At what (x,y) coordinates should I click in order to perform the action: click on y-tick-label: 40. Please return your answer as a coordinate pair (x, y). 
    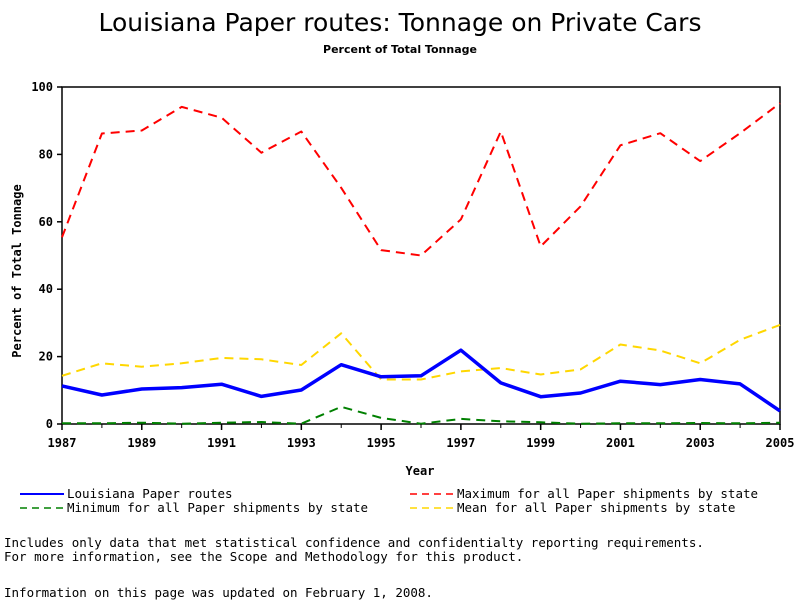
    Looking at the image, I should click on (46, 289).